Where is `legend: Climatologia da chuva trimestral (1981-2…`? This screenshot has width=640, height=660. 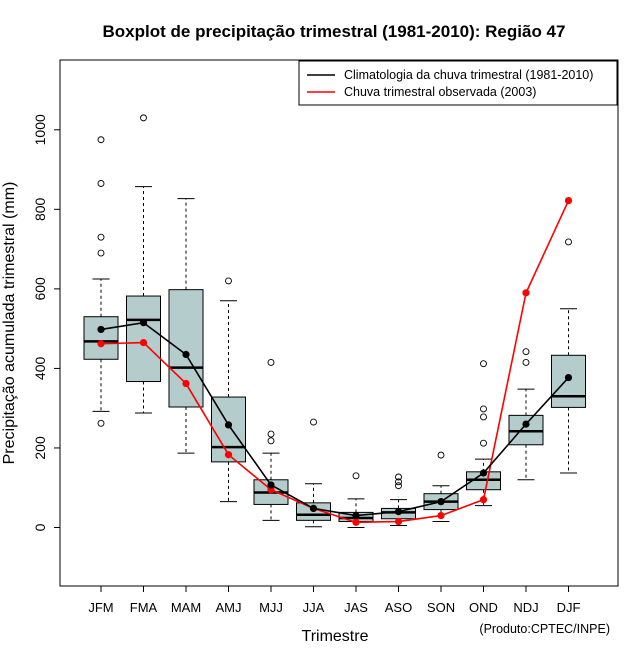 legend: Climatologia da chuva trimestral (1981-2… is located at coordinates (458, 83).